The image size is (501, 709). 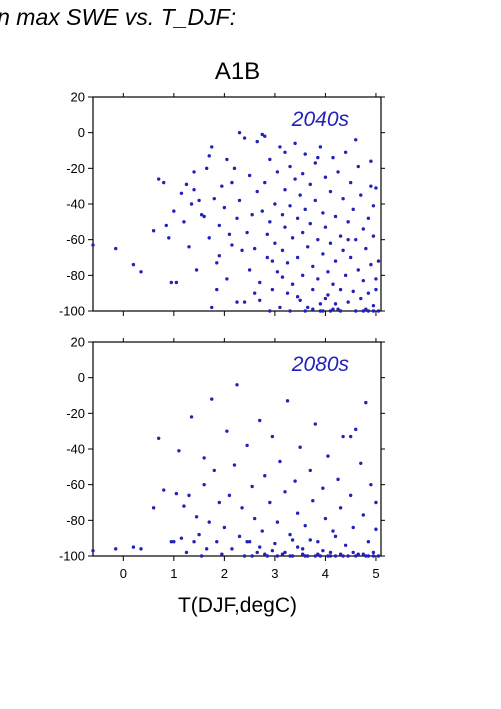 What do you see at coordinates (75, 275) in the screenshot?
I see `y-tick-label: -80` at bounding box center [75, 275].